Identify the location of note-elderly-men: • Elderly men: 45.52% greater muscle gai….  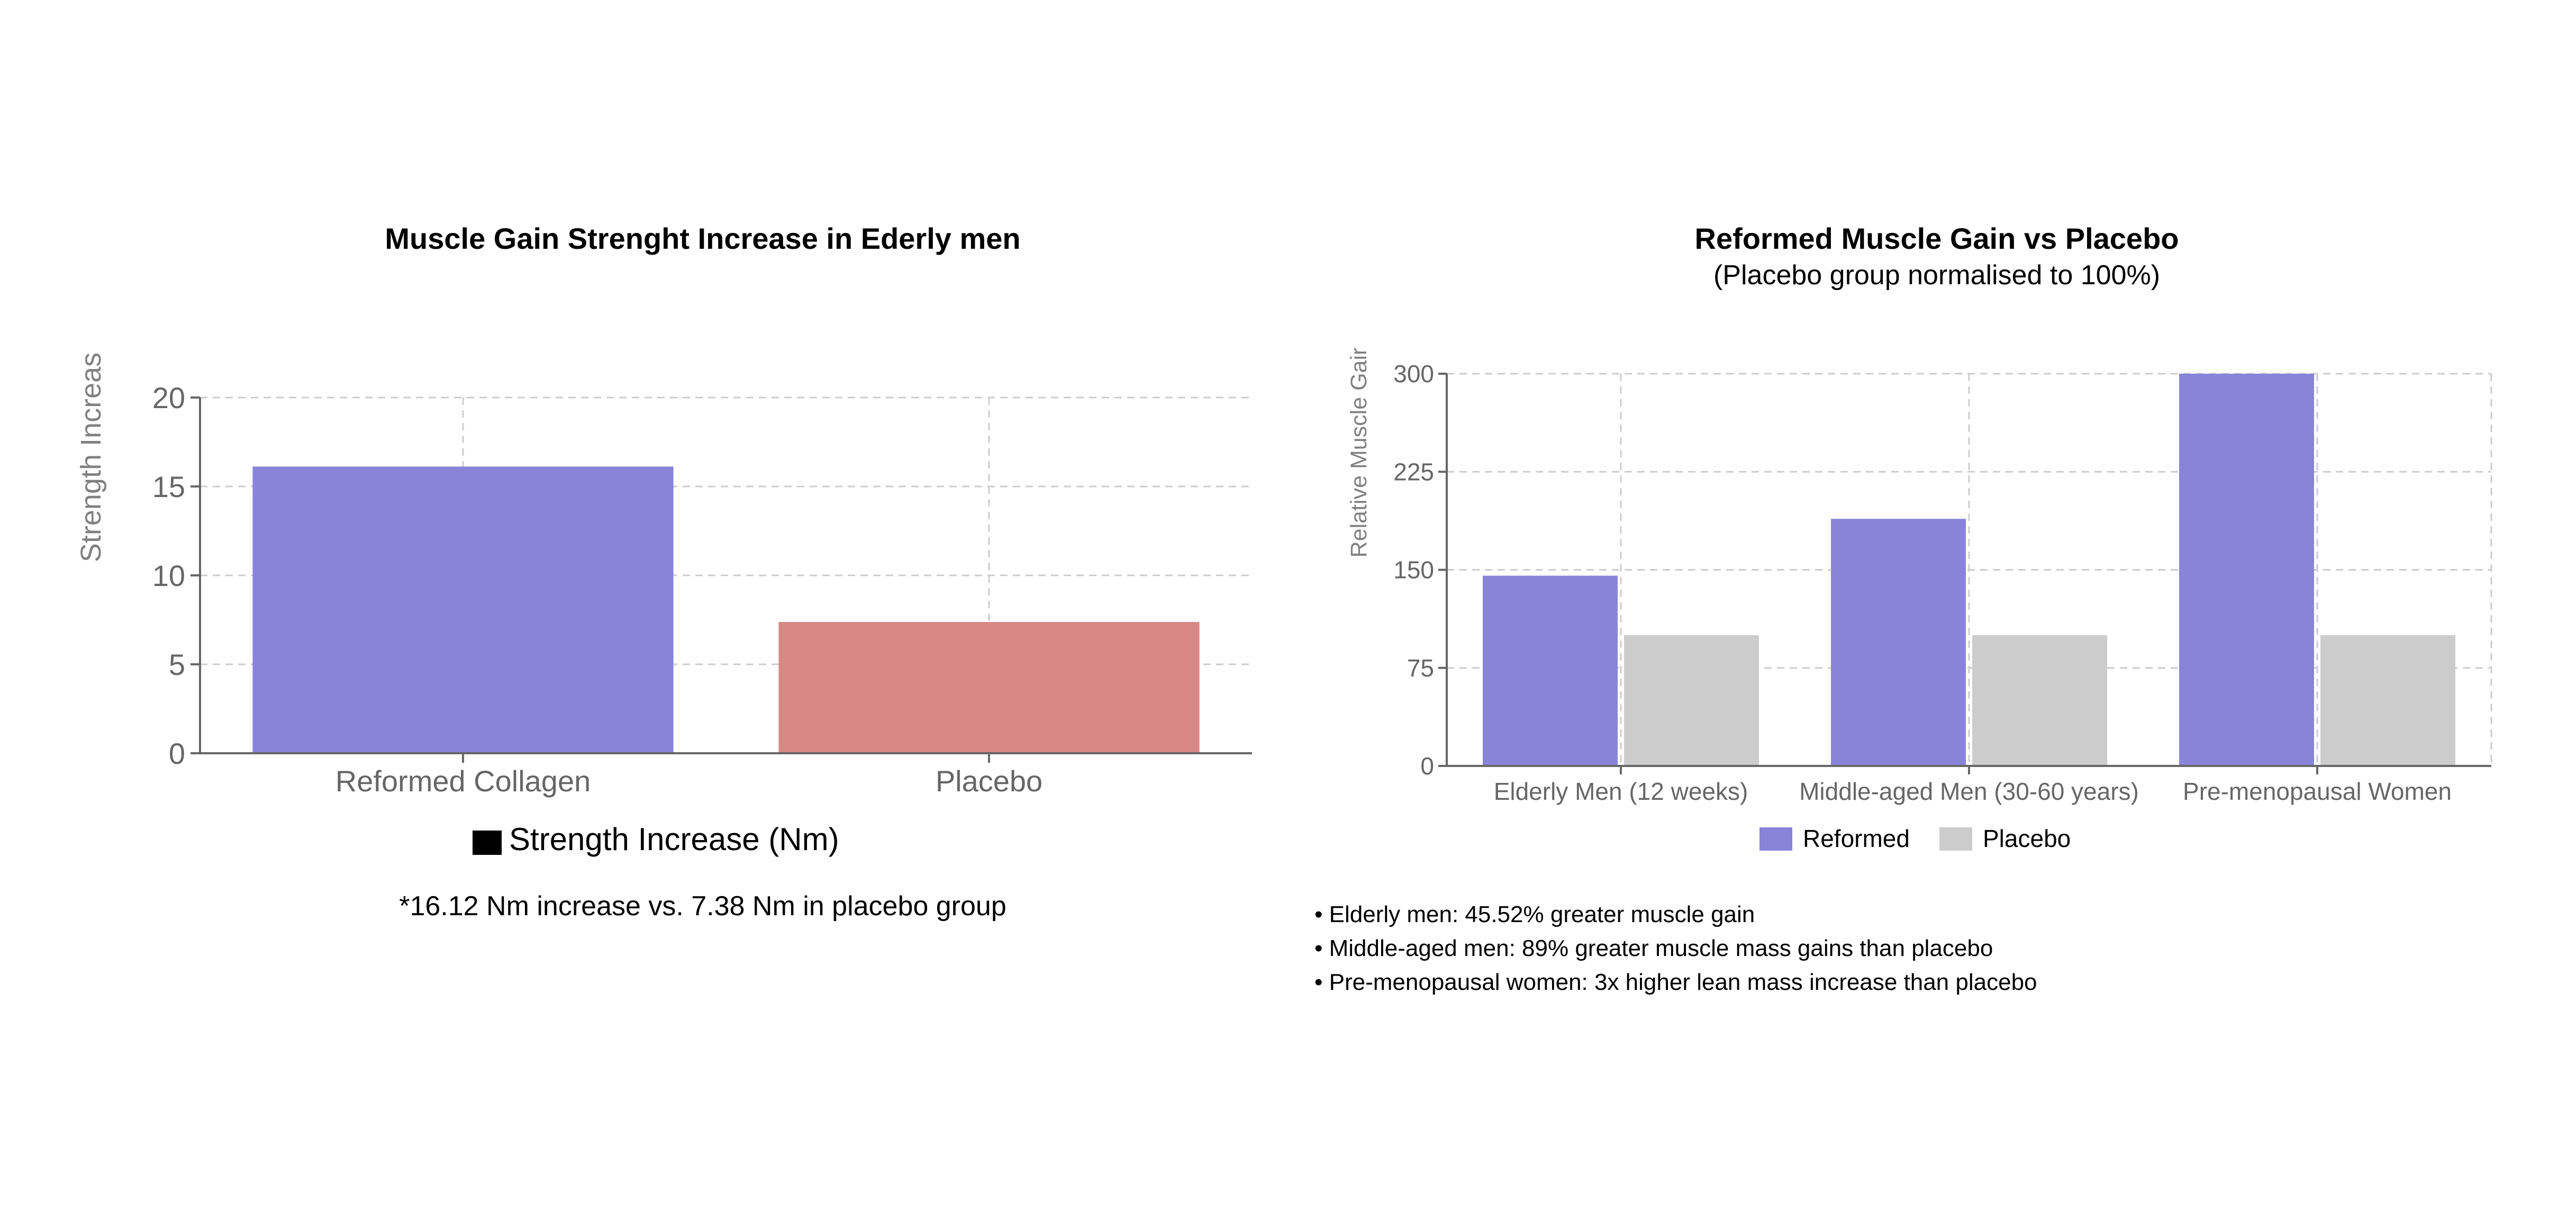
(1534, 914).